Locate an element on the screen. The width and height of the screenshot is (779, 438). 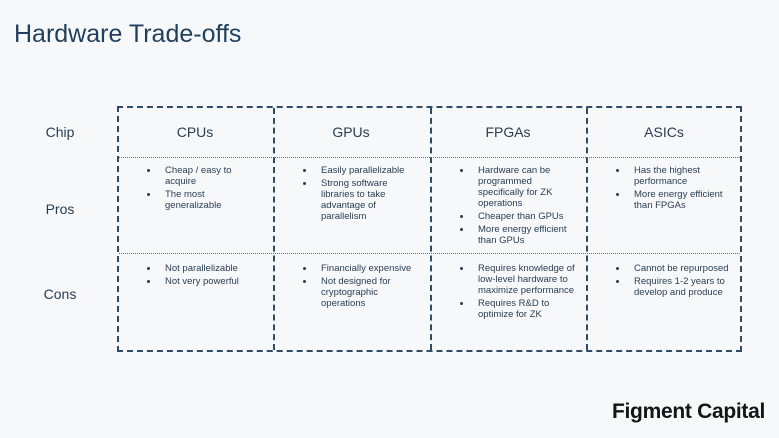
pro-item: The most generalizable is located at coordinates (202, 200).